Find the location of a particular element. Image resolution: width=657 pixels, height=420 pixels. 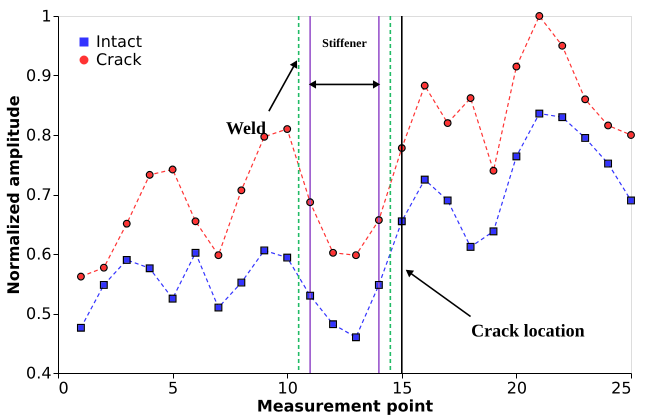

y-tick-label: 0.4 is located at coordinates (39, 373).